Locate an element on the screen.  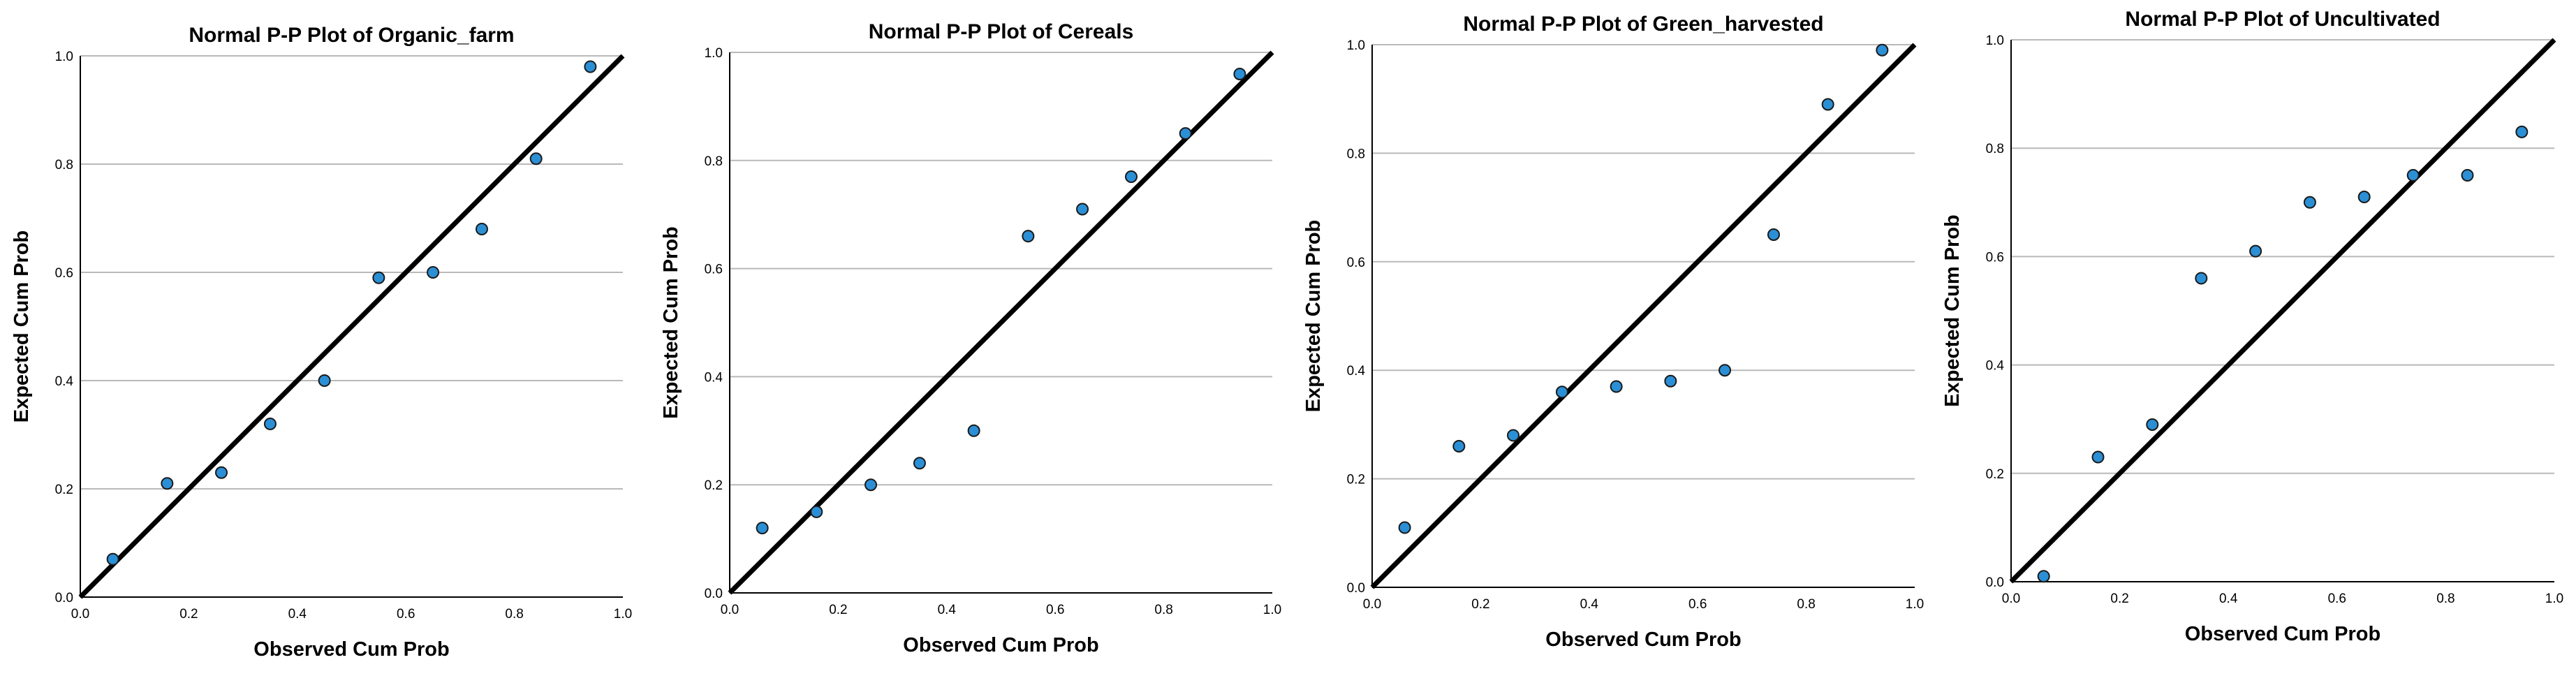
chart-title: Normal P-P Plot of Green_harvested is located at coordinates (1643, 24).